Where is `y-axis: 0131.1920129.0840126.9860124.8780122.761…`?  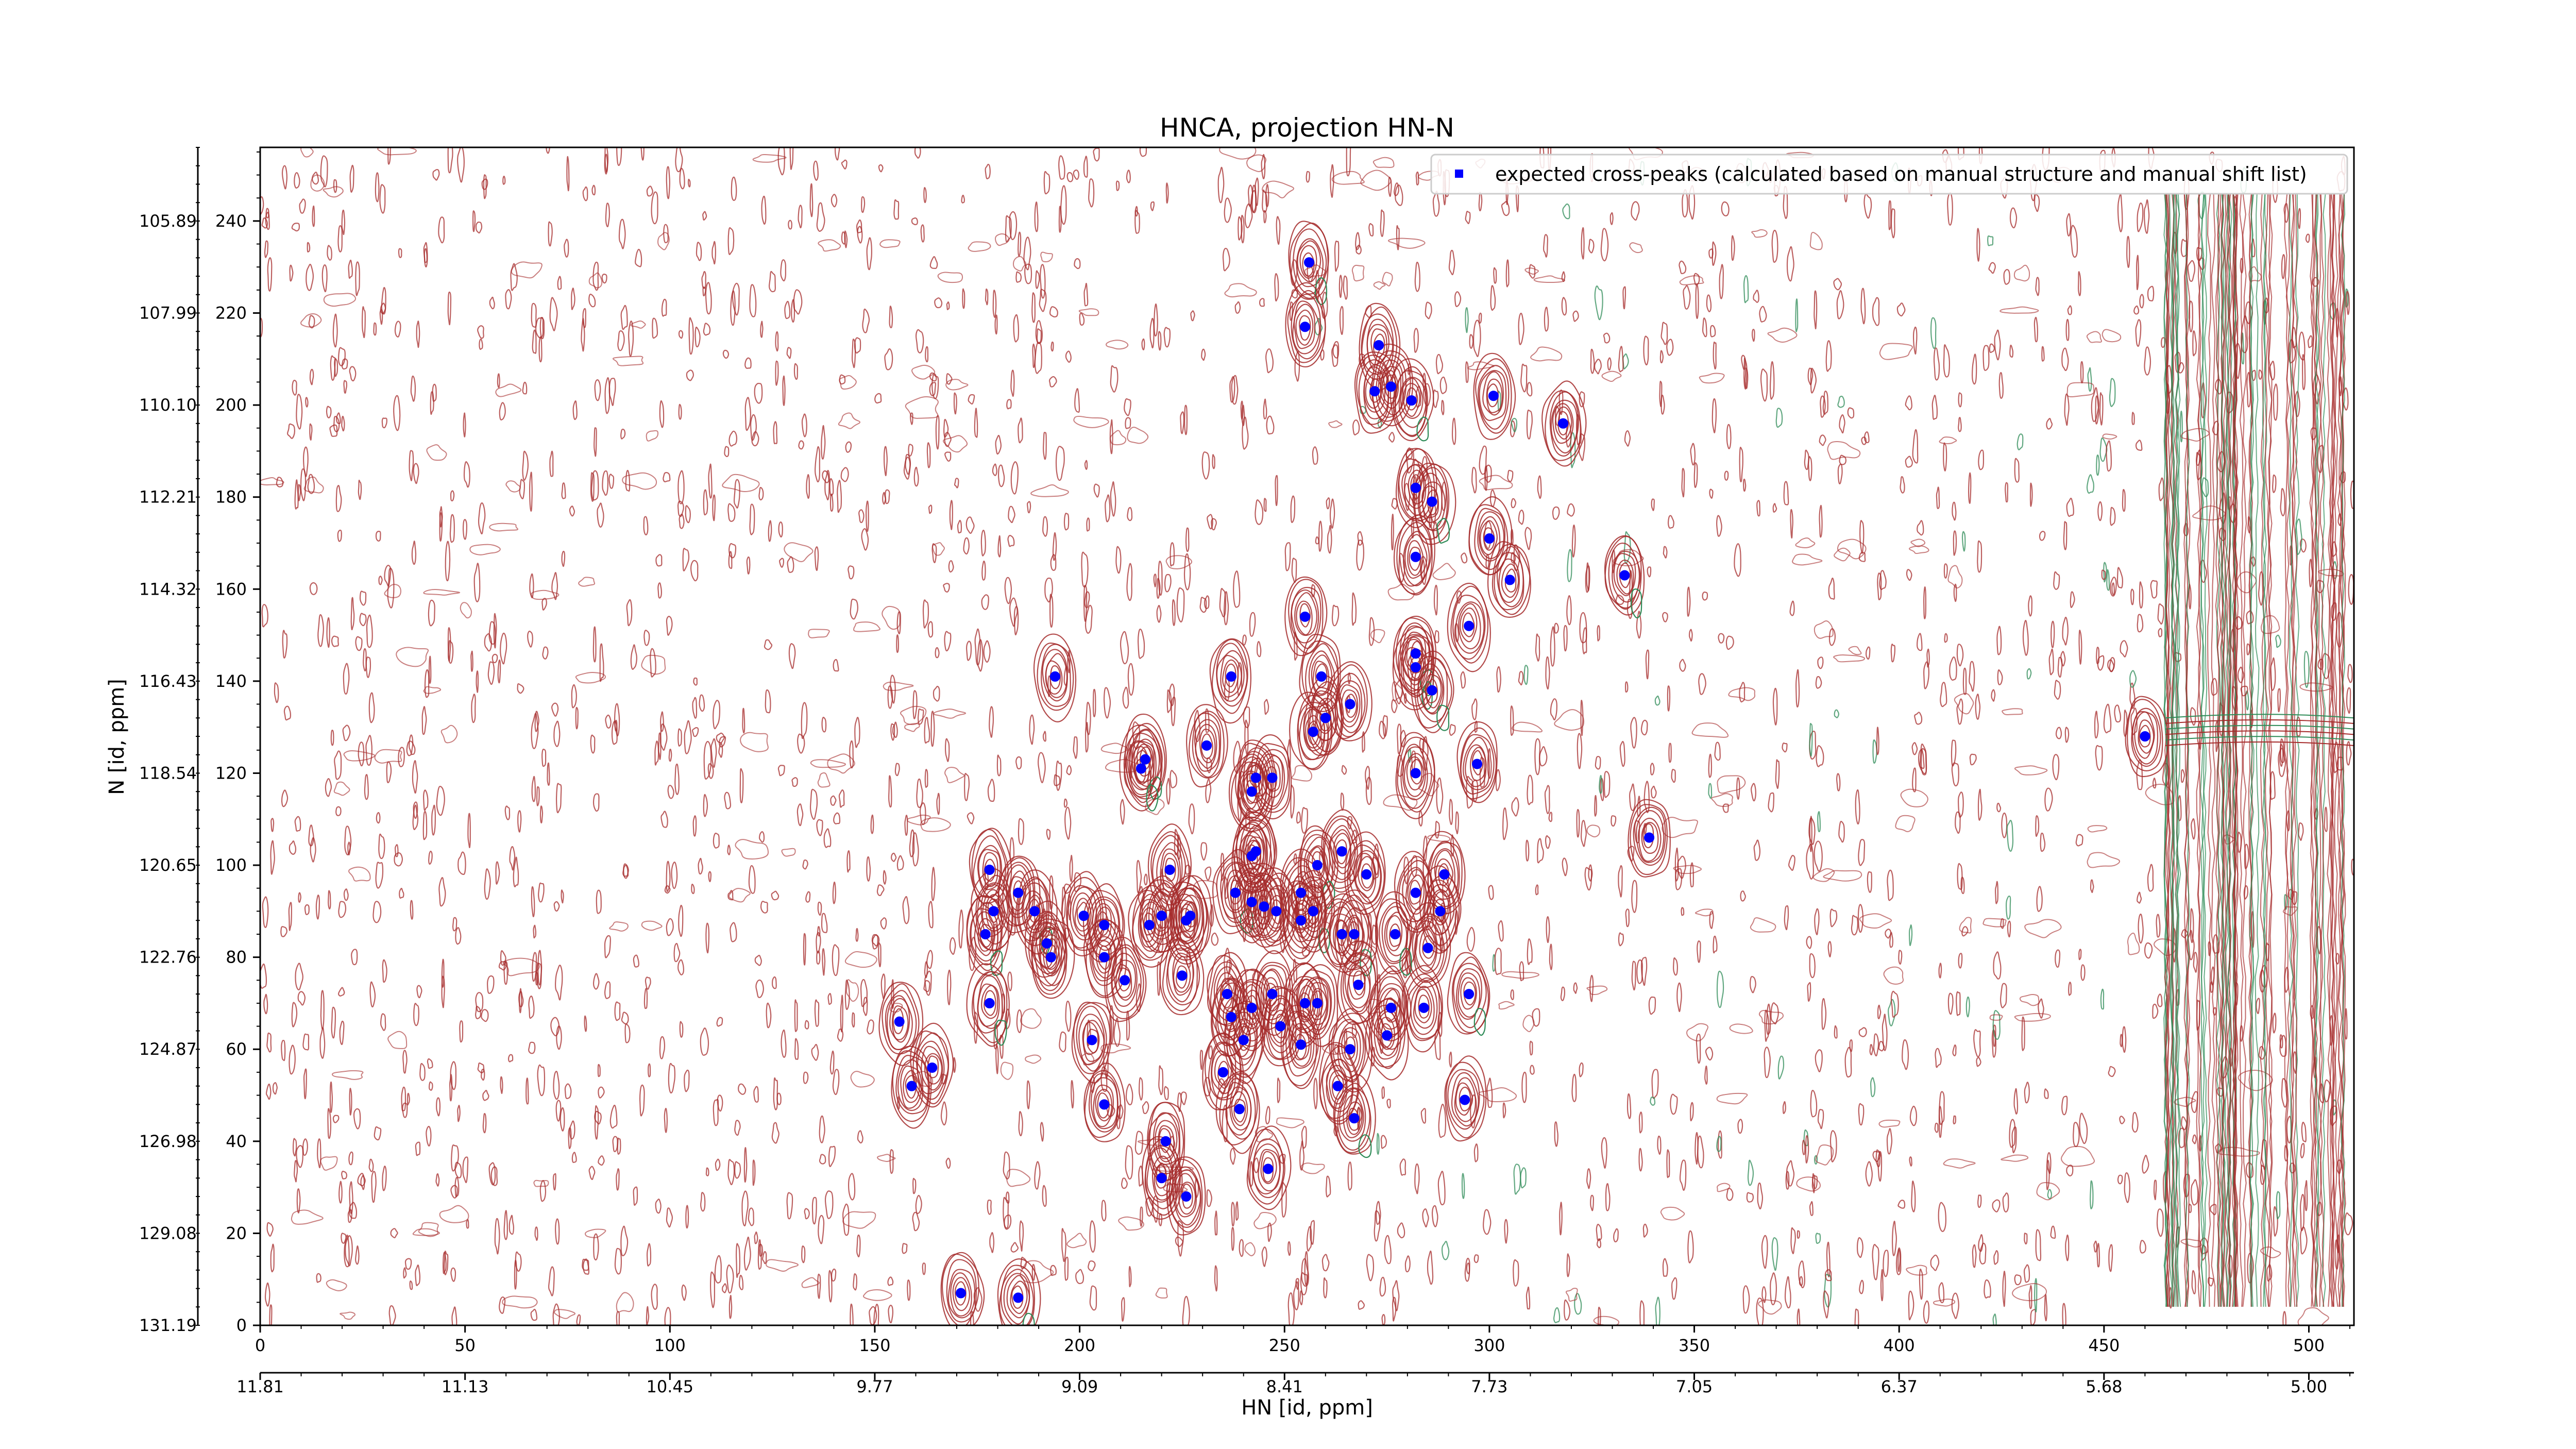
y-axis: 0131.1920129.0840126.9860124.8780122.761… is located at coordinates (199, 741).